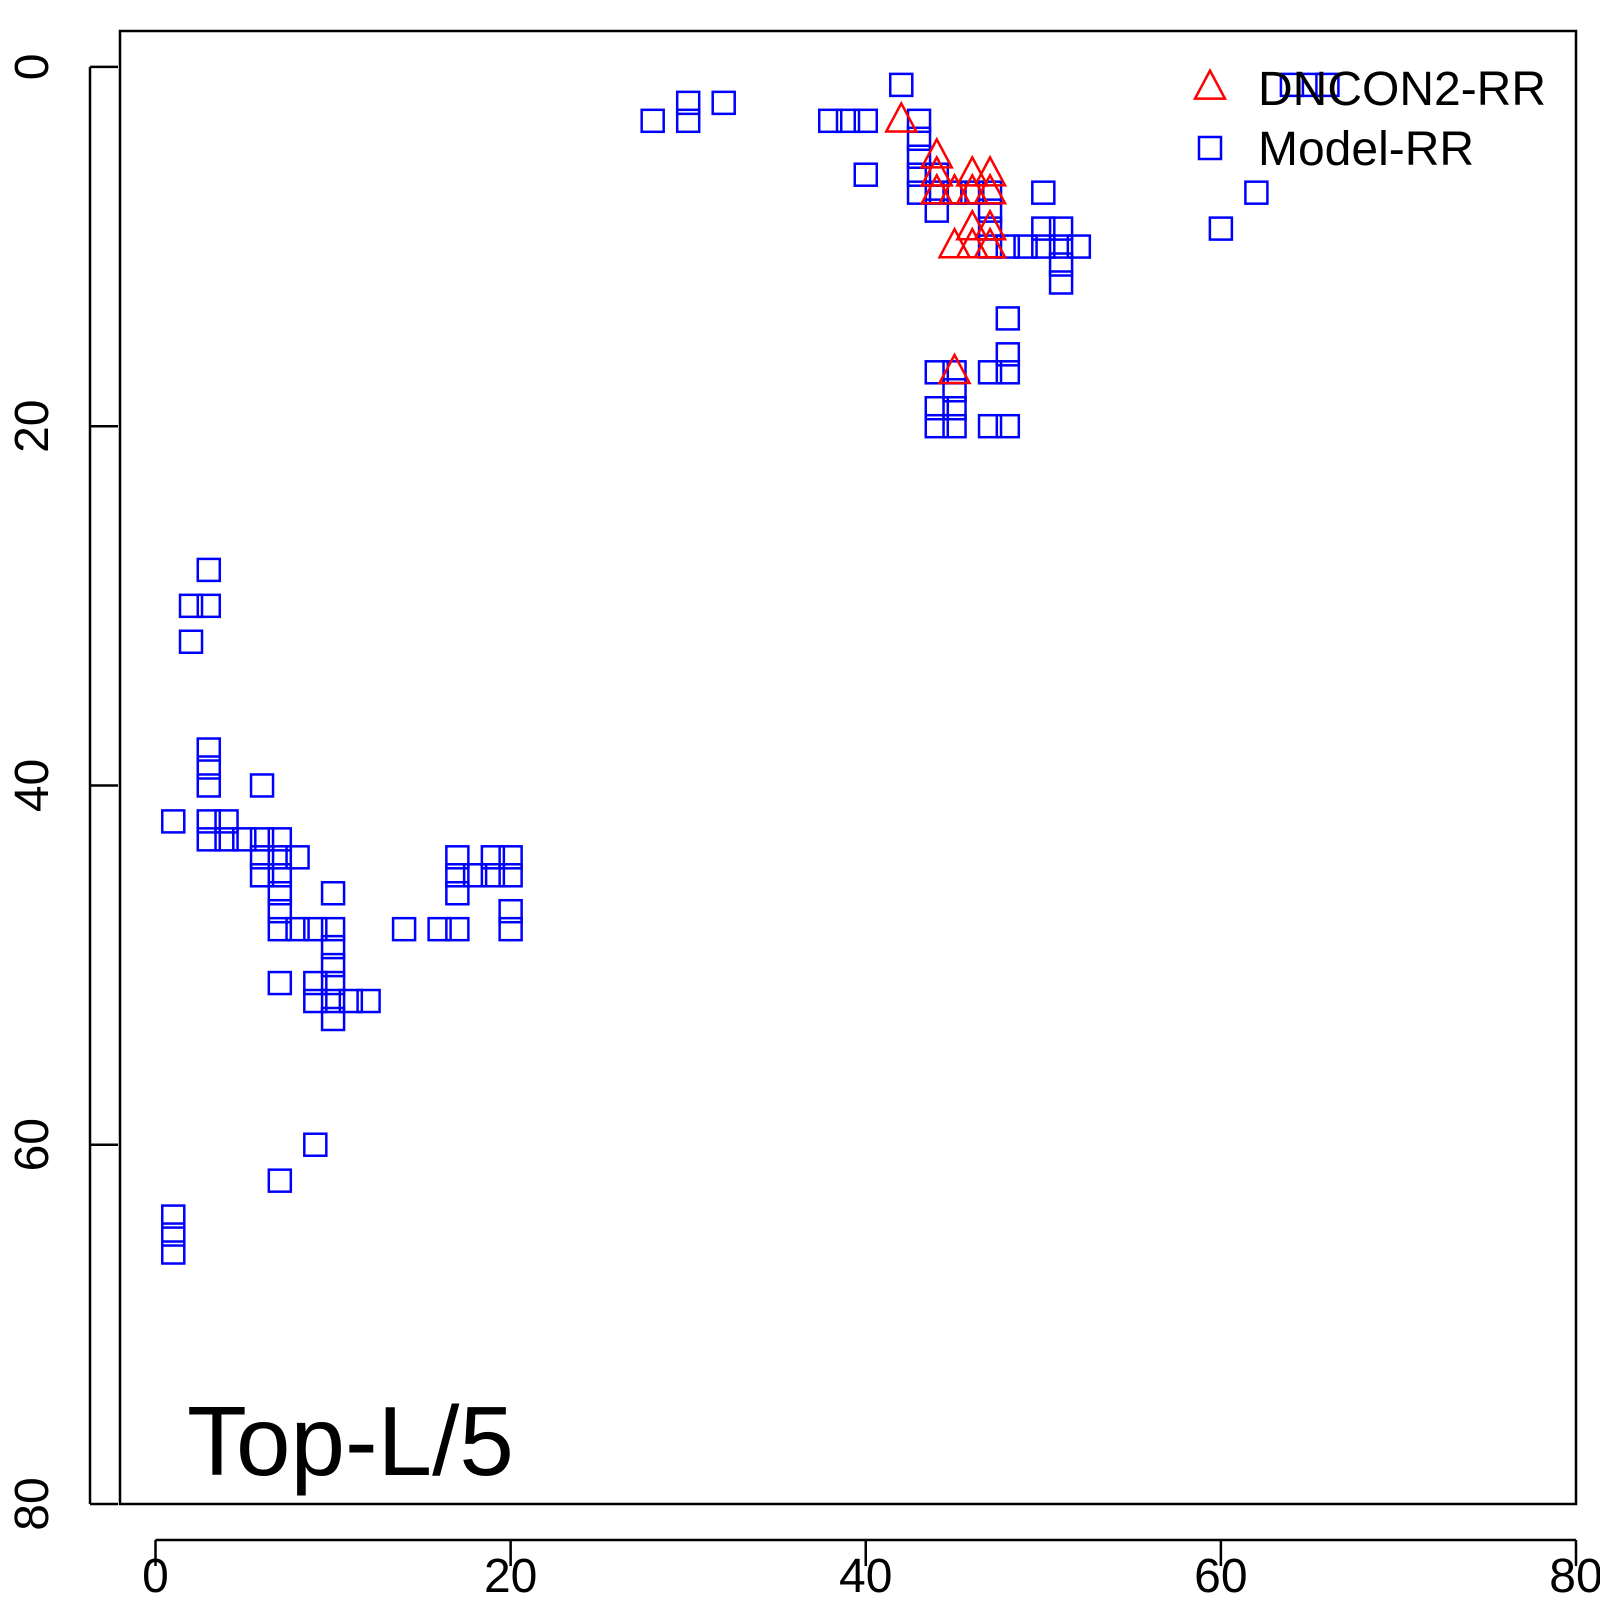  I want to click on legend-marker-triangle, so click(1210, 83).